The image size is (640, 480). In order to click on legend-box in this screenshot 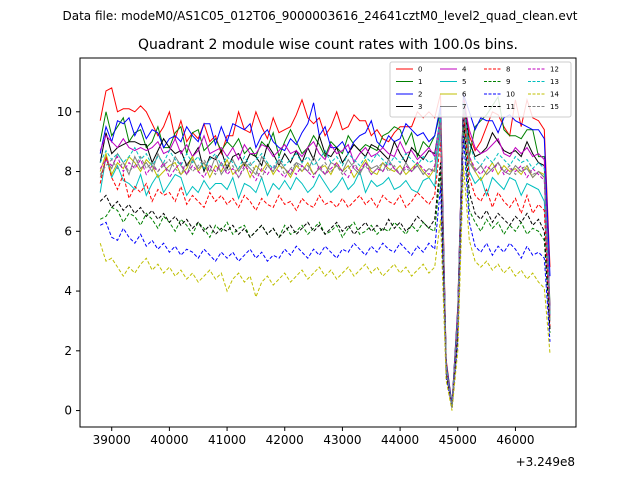, I will do `click(480, 89)`.